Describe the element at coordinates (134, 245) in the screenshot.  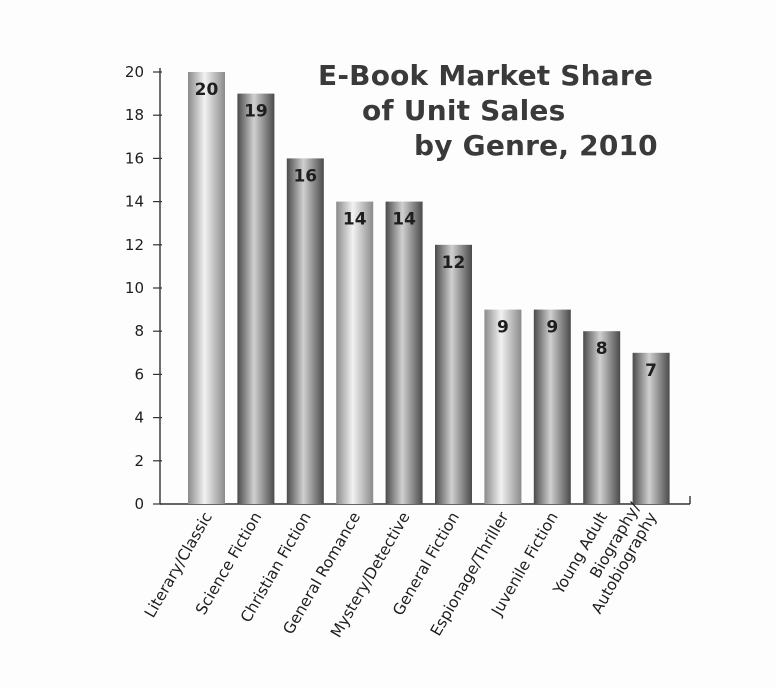
I see `y-tick-label: 12` at that location.